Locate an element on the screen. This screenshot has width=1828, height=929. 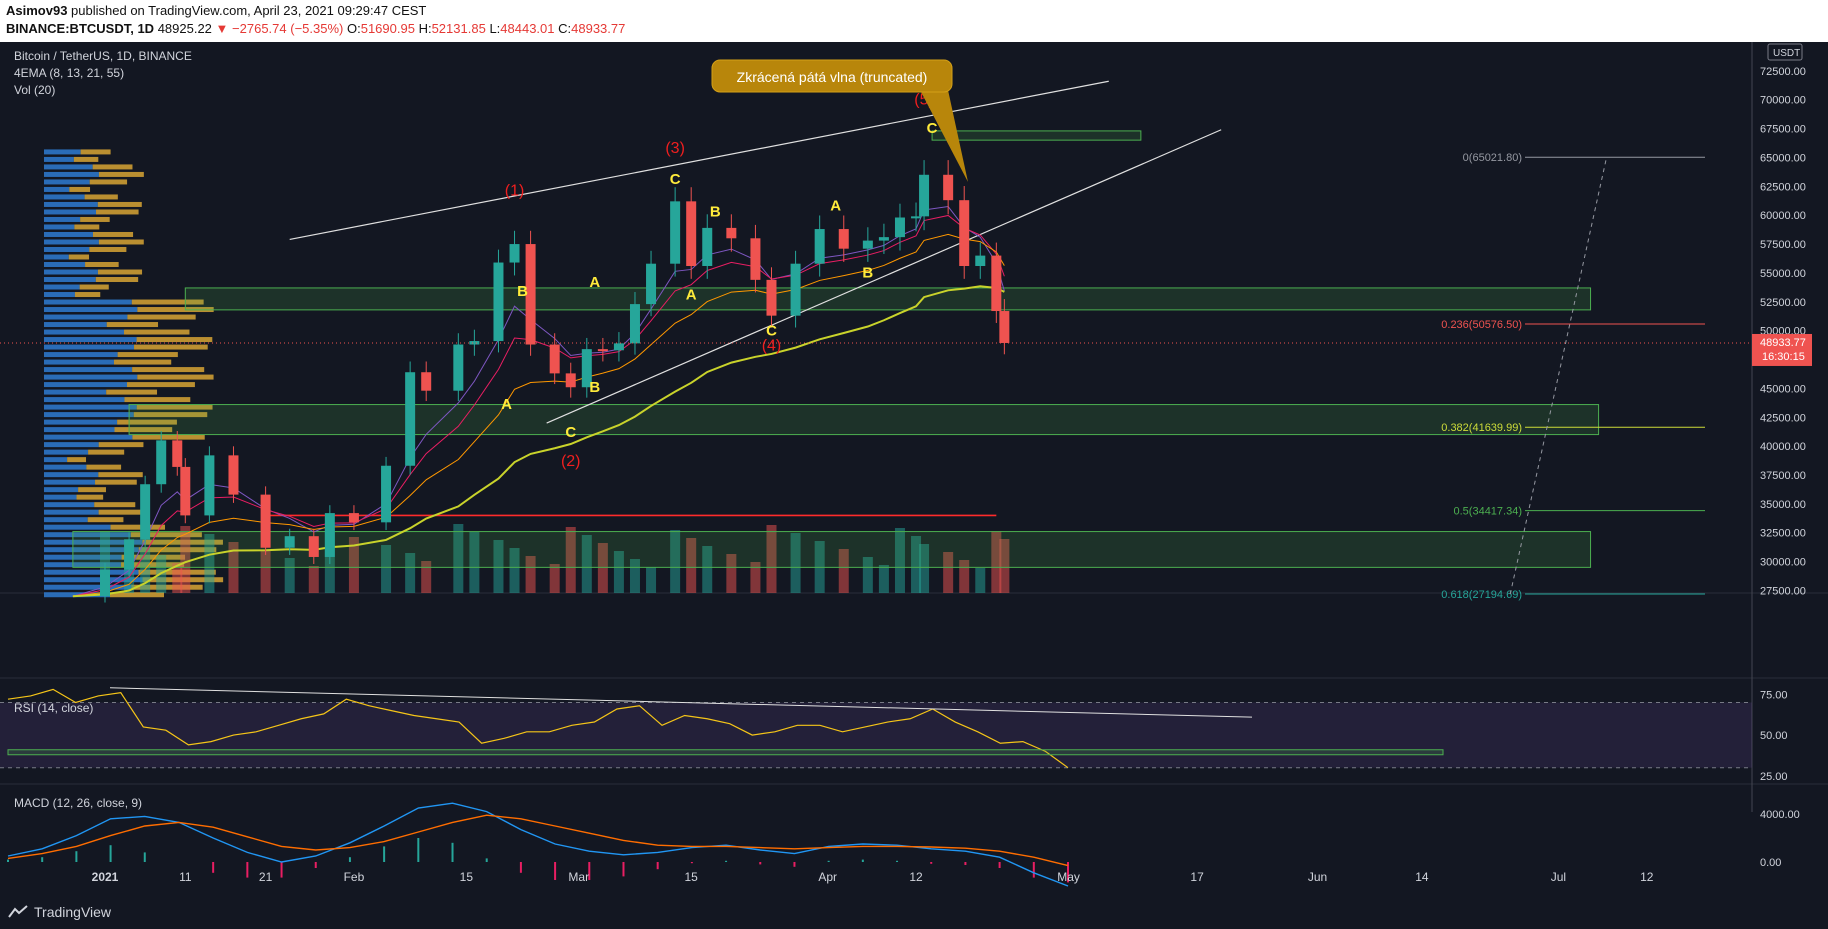
abc-label: C is located at coordinates (570, 432).